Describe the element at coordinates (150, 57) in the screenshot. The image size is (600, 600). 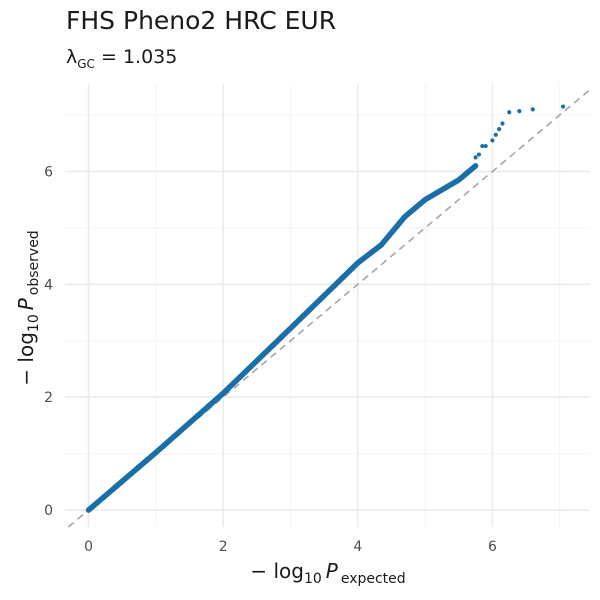
I see `lambda-value: 1.035` at that location.